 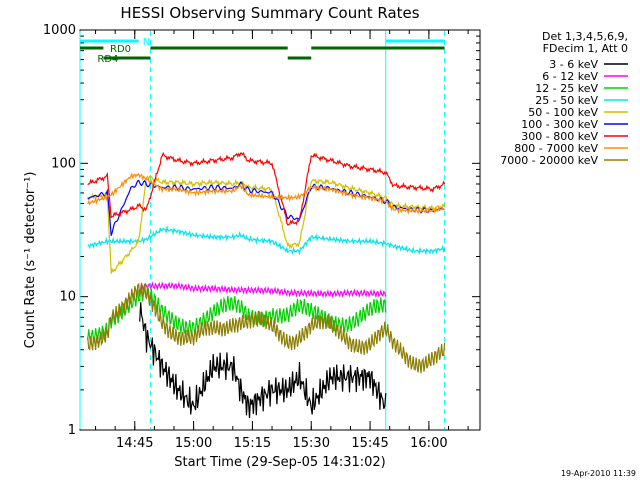 I want to click on y-tick-label: 1000, so click(x=59, y=30).